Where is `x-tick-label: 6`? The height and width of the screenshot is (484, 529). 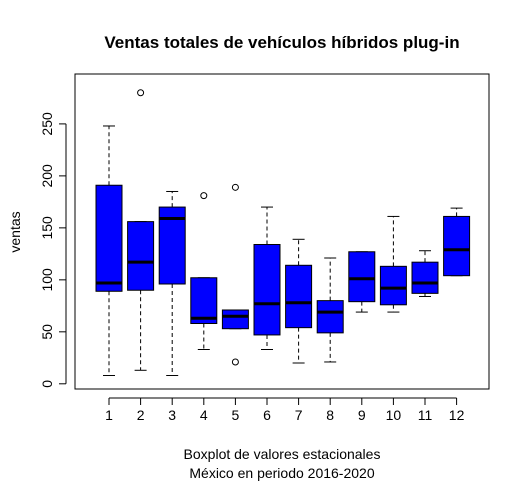 x-tick-label: 6 is located at coordinates (267, 415).